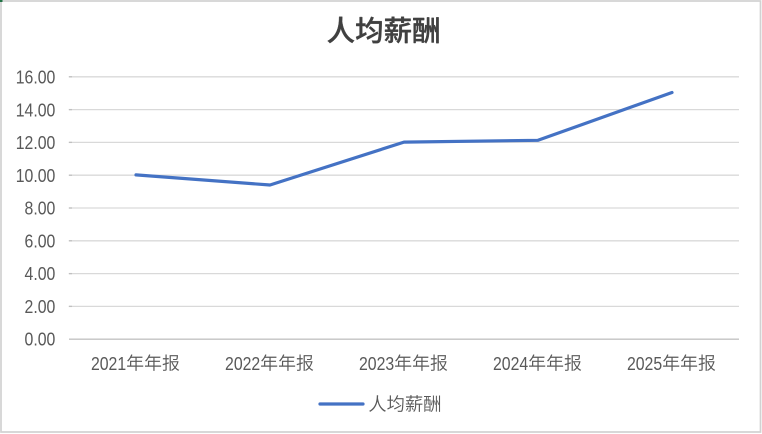  What do you see at coordinates (36, 142) in the screenshot?
I see `svg-text: 12.00` at bounding box center [36, 142].